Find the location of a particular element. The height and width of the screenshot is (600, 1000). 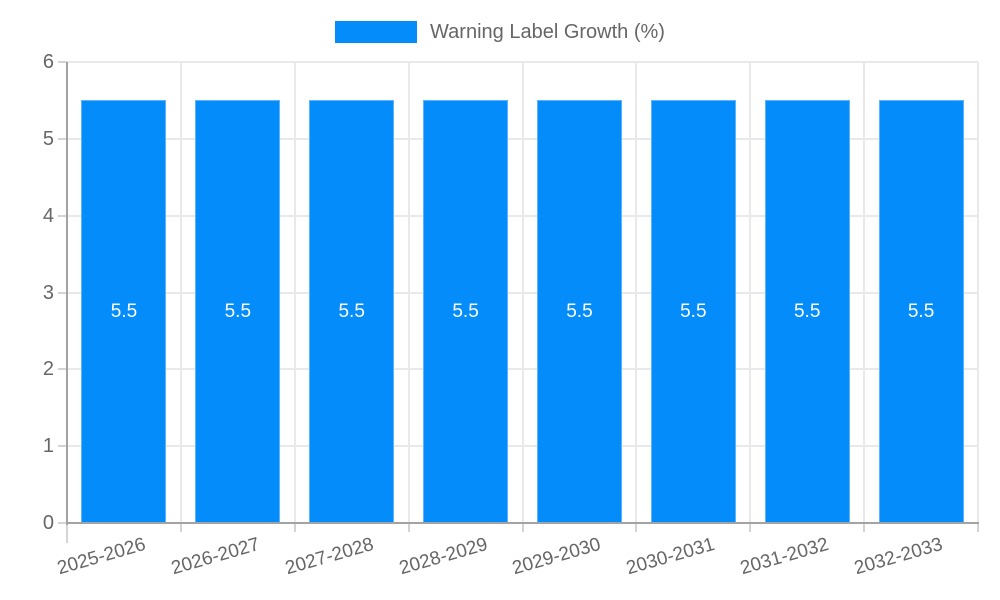

y-axis-label: 5 is located at coordinates (48, 138).